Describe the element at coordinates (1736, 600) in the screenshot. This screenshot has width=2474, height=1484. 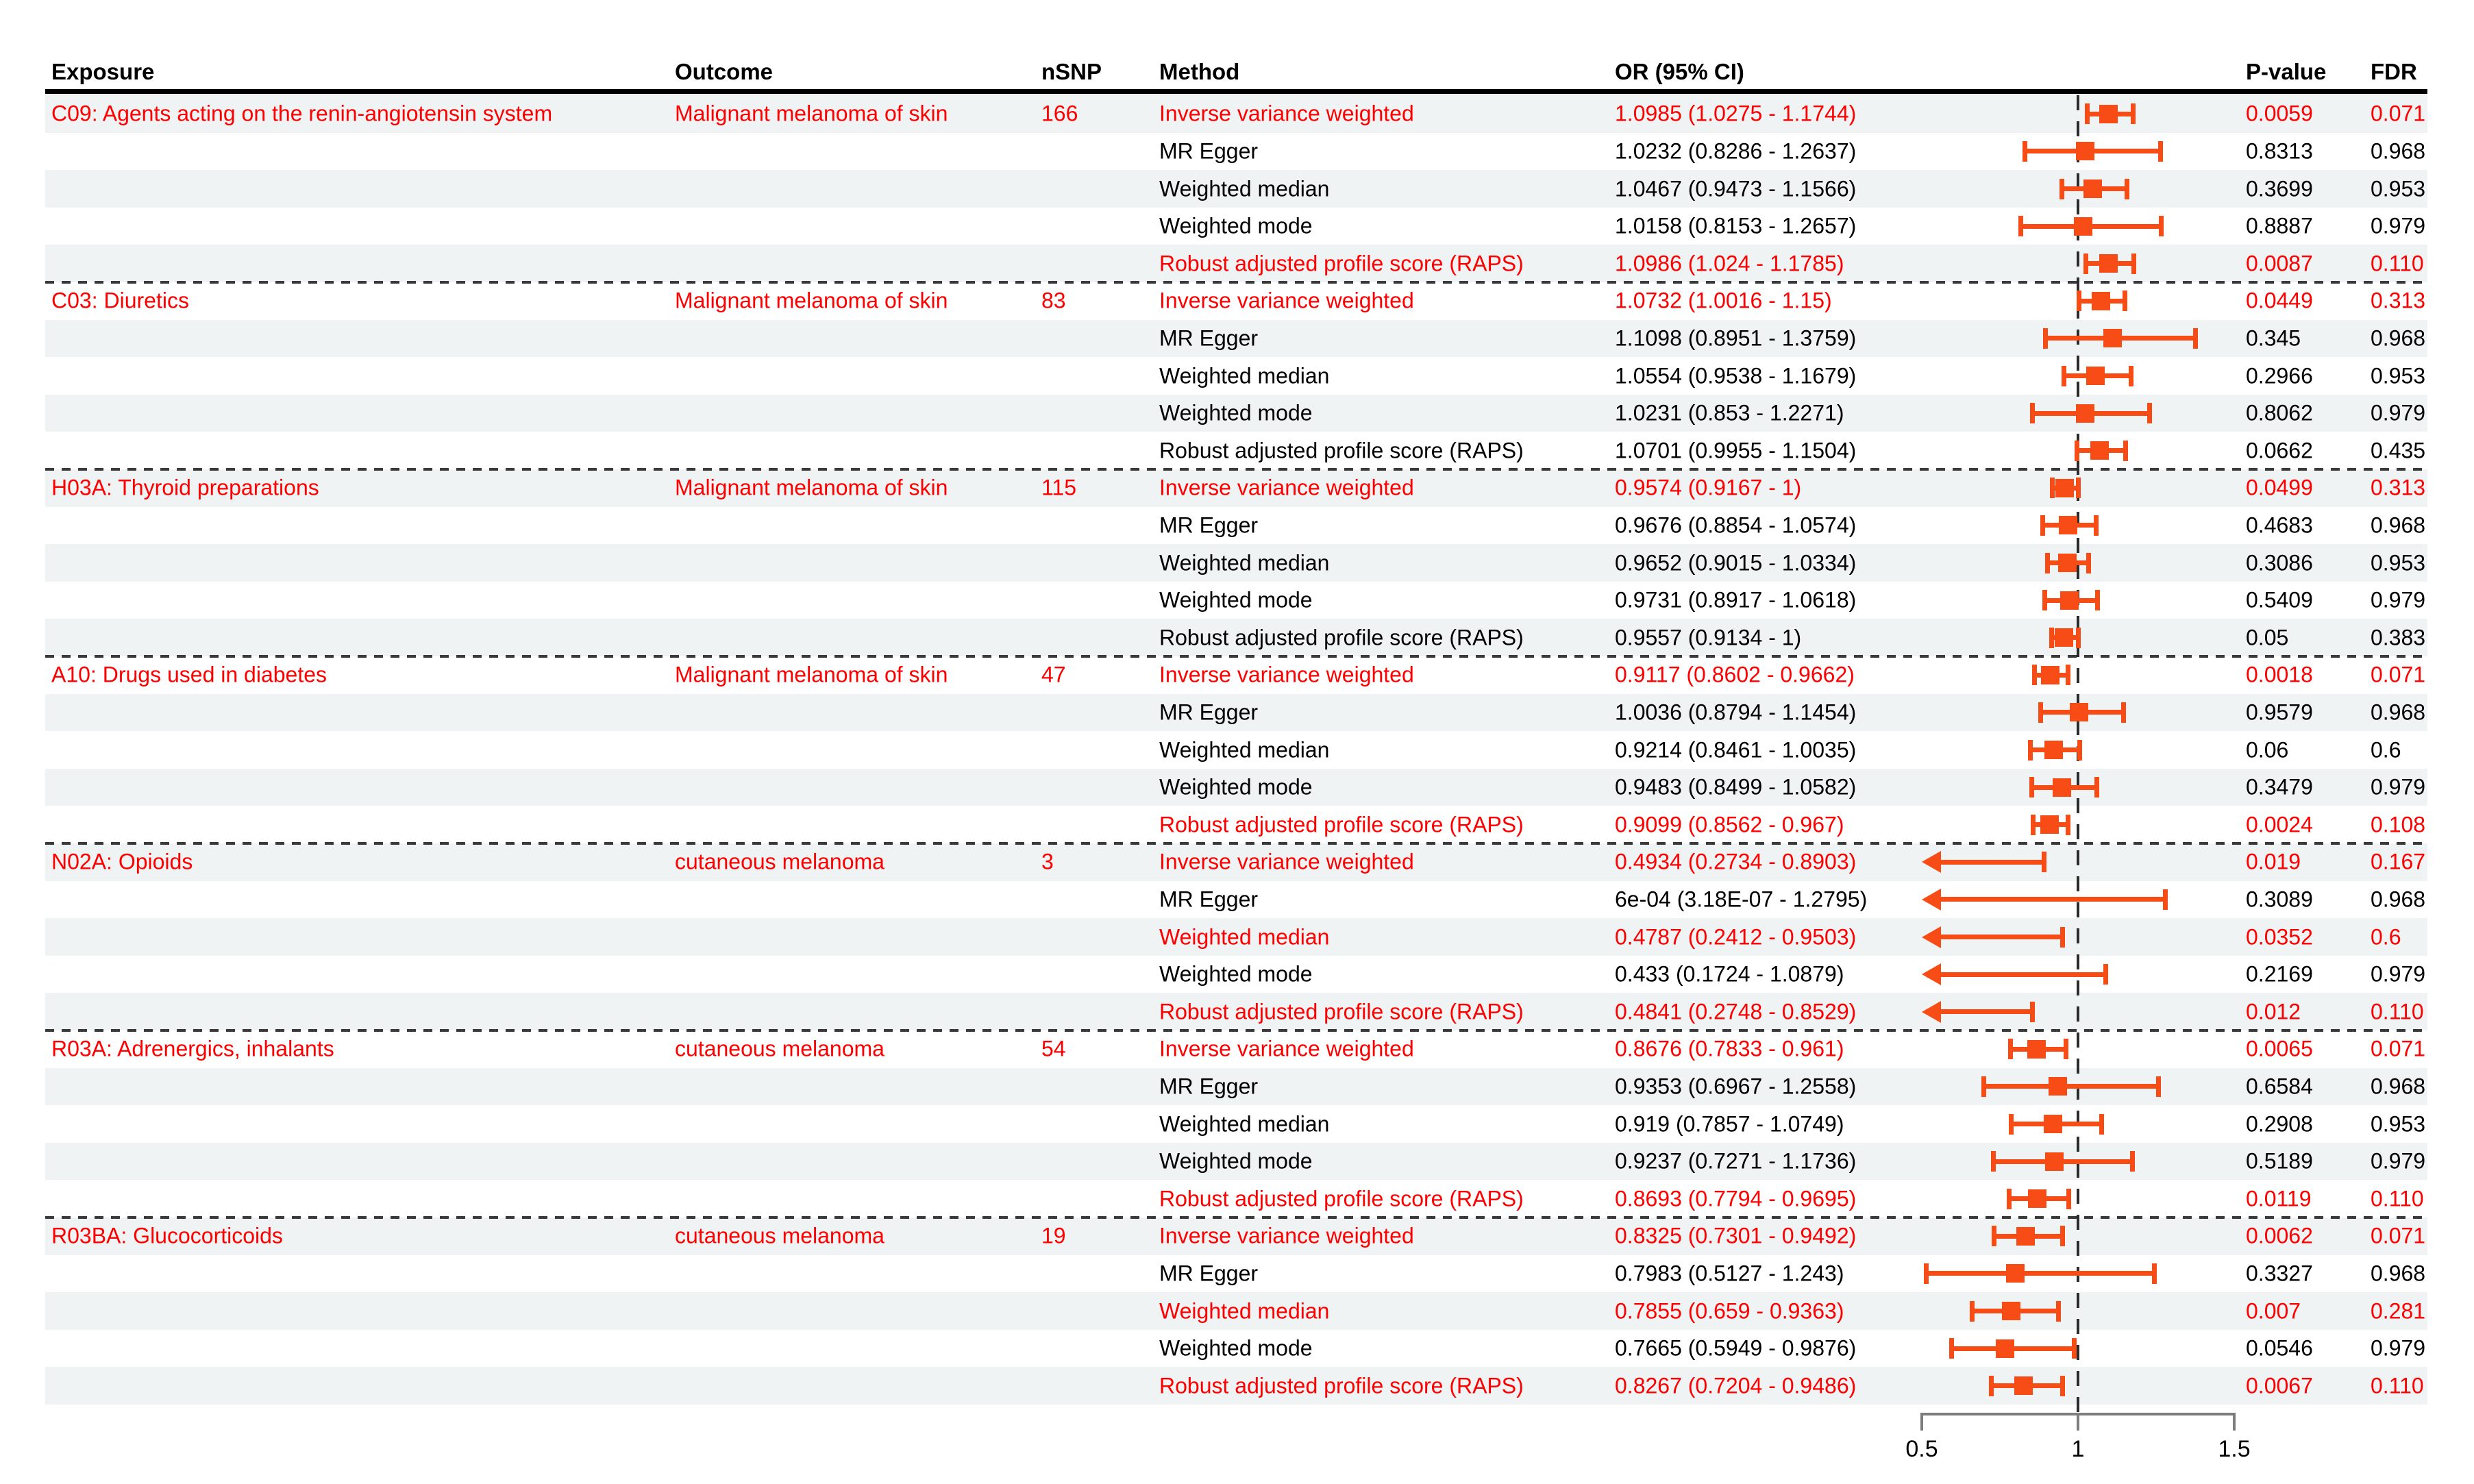
I see `or-ci-label: 0.9731 (0.8917 - 1.0618)` at that location.